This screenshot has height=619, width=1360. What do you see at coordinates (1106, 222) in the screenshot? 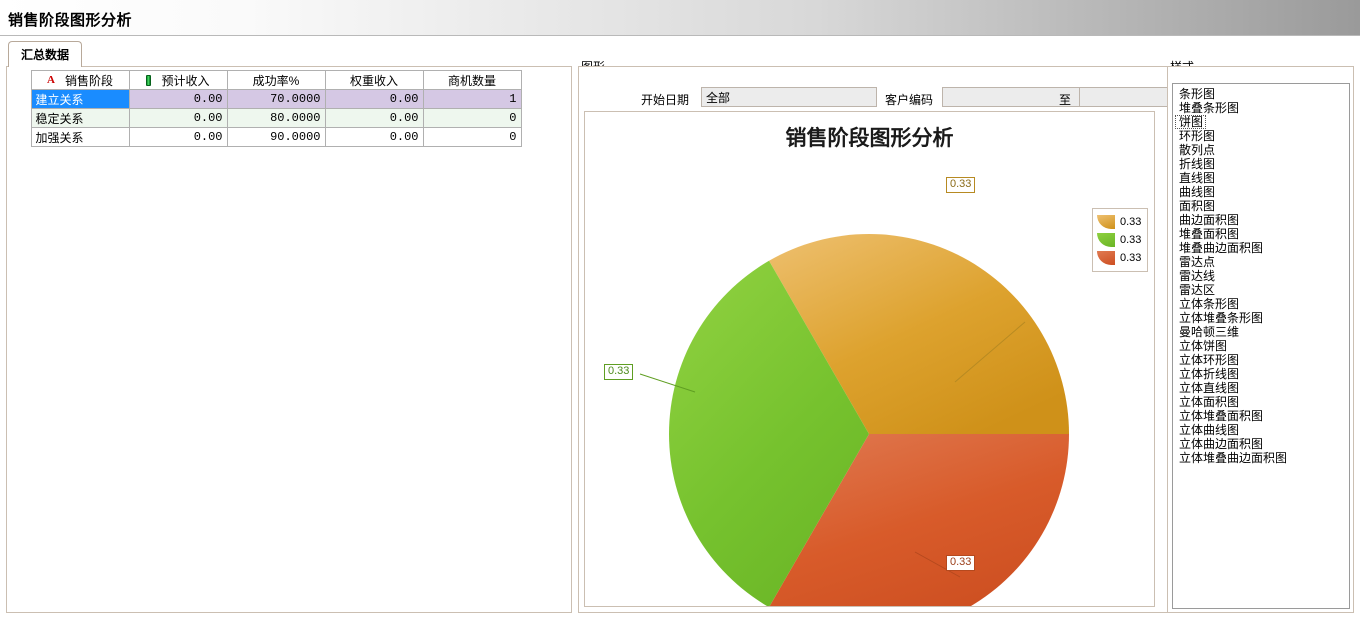
I see `legend-swatch-gold` at bounding box center [1106, 222].